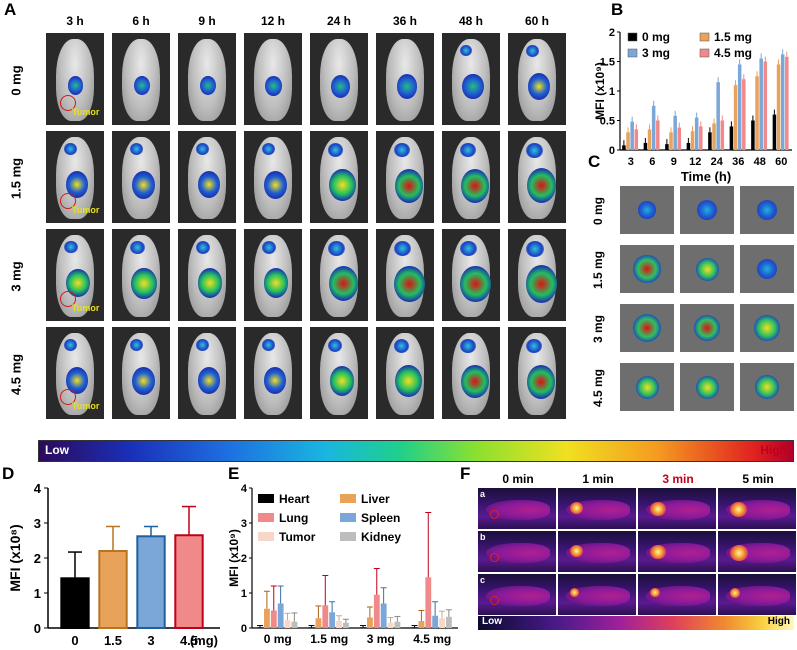  I want to click on timepoint-label: 6 h, so click(141, 21).